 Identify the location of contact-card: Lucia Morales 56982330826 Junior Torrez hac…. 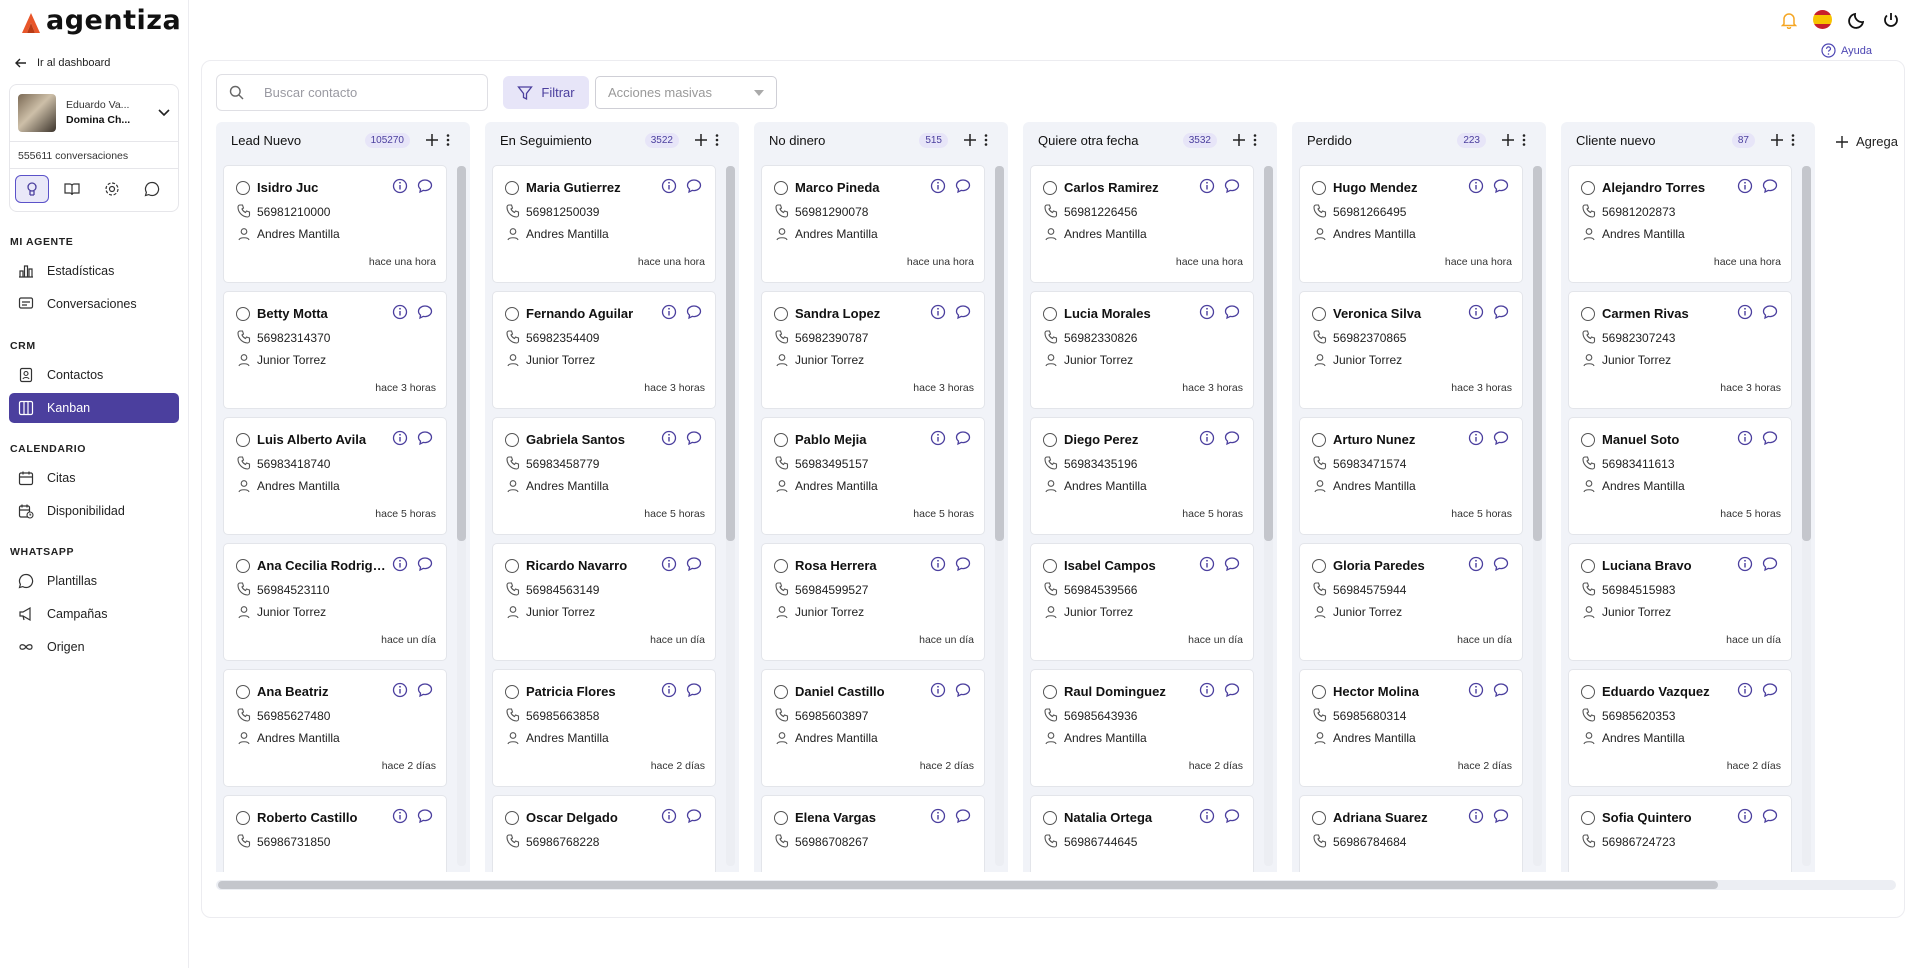
(1142, 350).